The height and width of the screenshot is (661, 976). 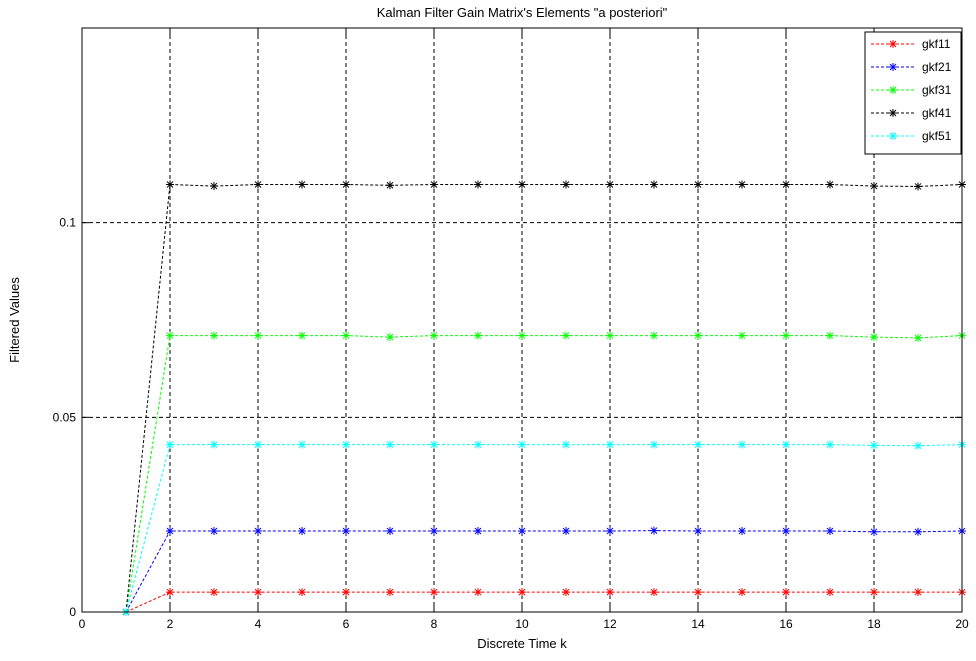 I want to click on legend-box, so click(x=913, y=93).